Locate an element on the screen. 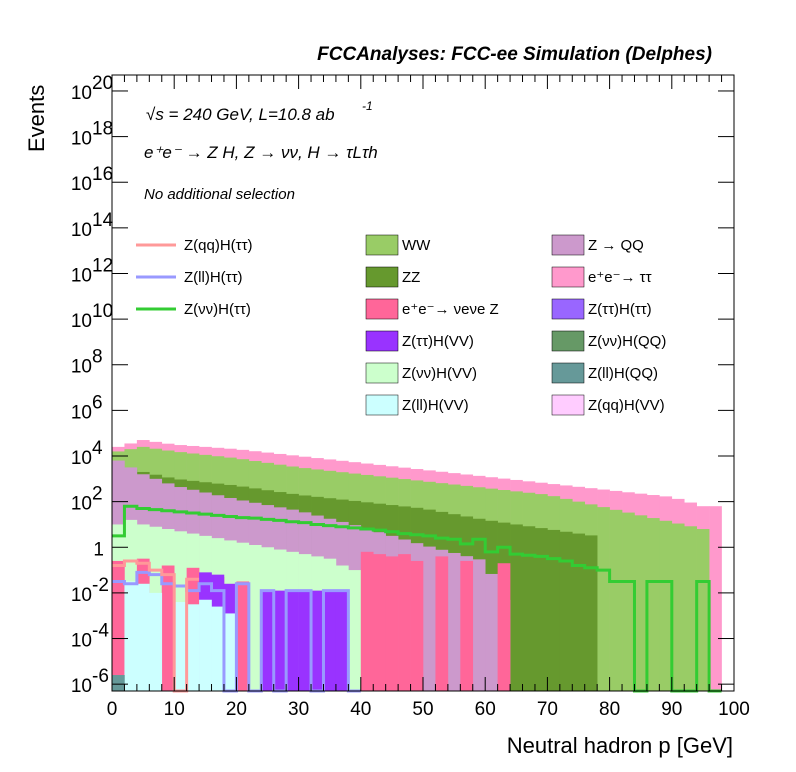 Image resolution: width=796 pixels, height=772 pixels. energy-exponent: -1 is located at coordinates (367, 106).